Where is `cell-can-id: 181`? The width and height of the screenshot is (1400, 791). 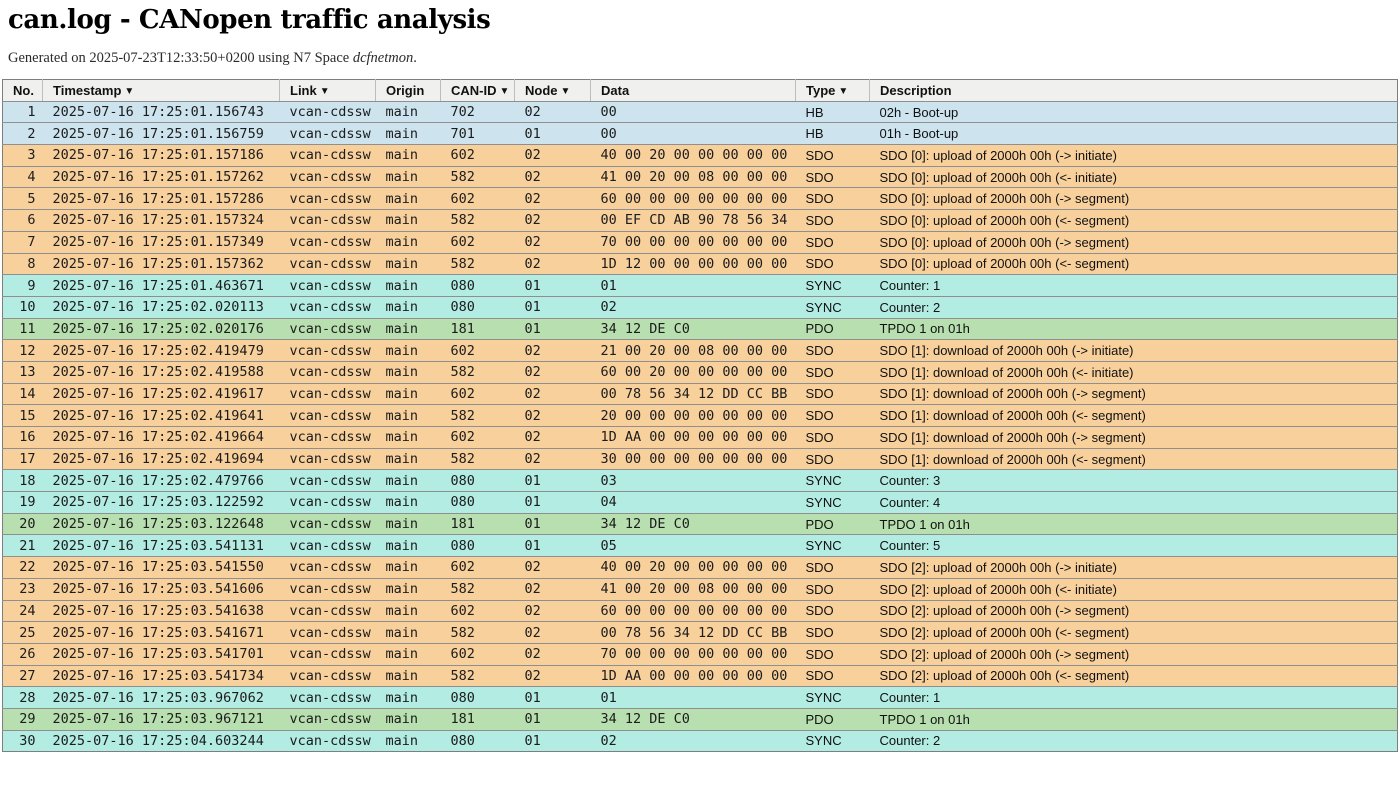
cell-can-id: 181 is located at coordinates (477, 719).